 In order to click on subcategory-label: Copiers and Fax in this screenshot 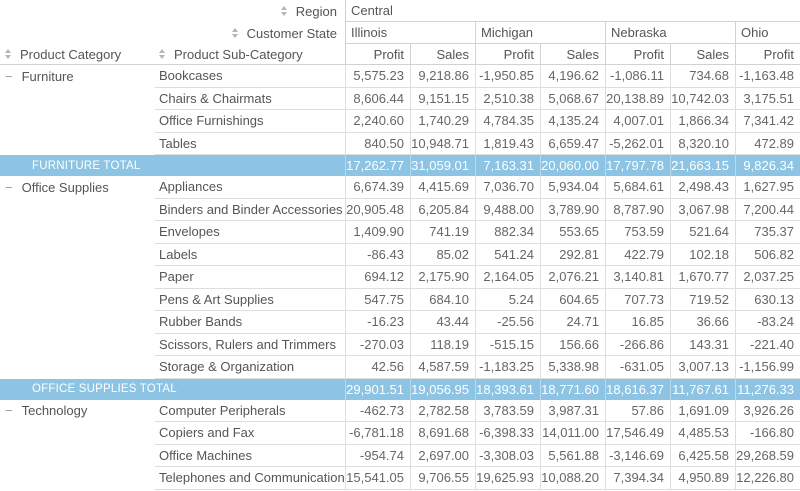, I will do `click(250, 433)`.